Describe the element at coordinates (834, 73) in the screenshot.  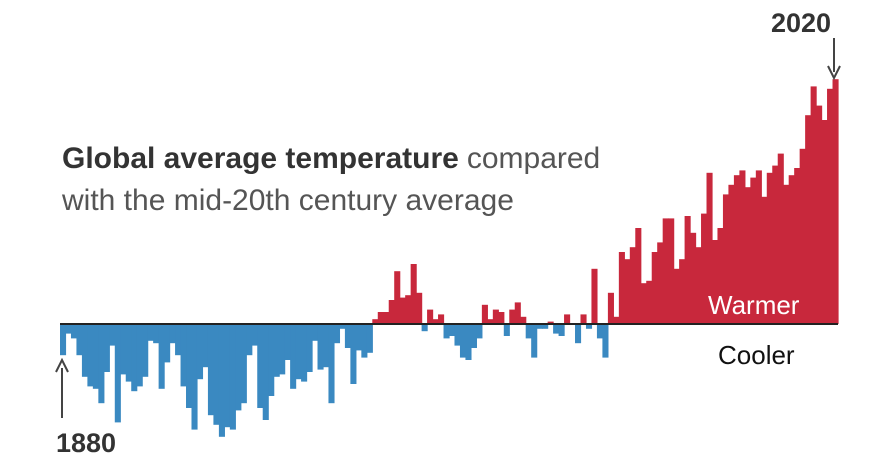
I see `end-arrow-icon` at that location.